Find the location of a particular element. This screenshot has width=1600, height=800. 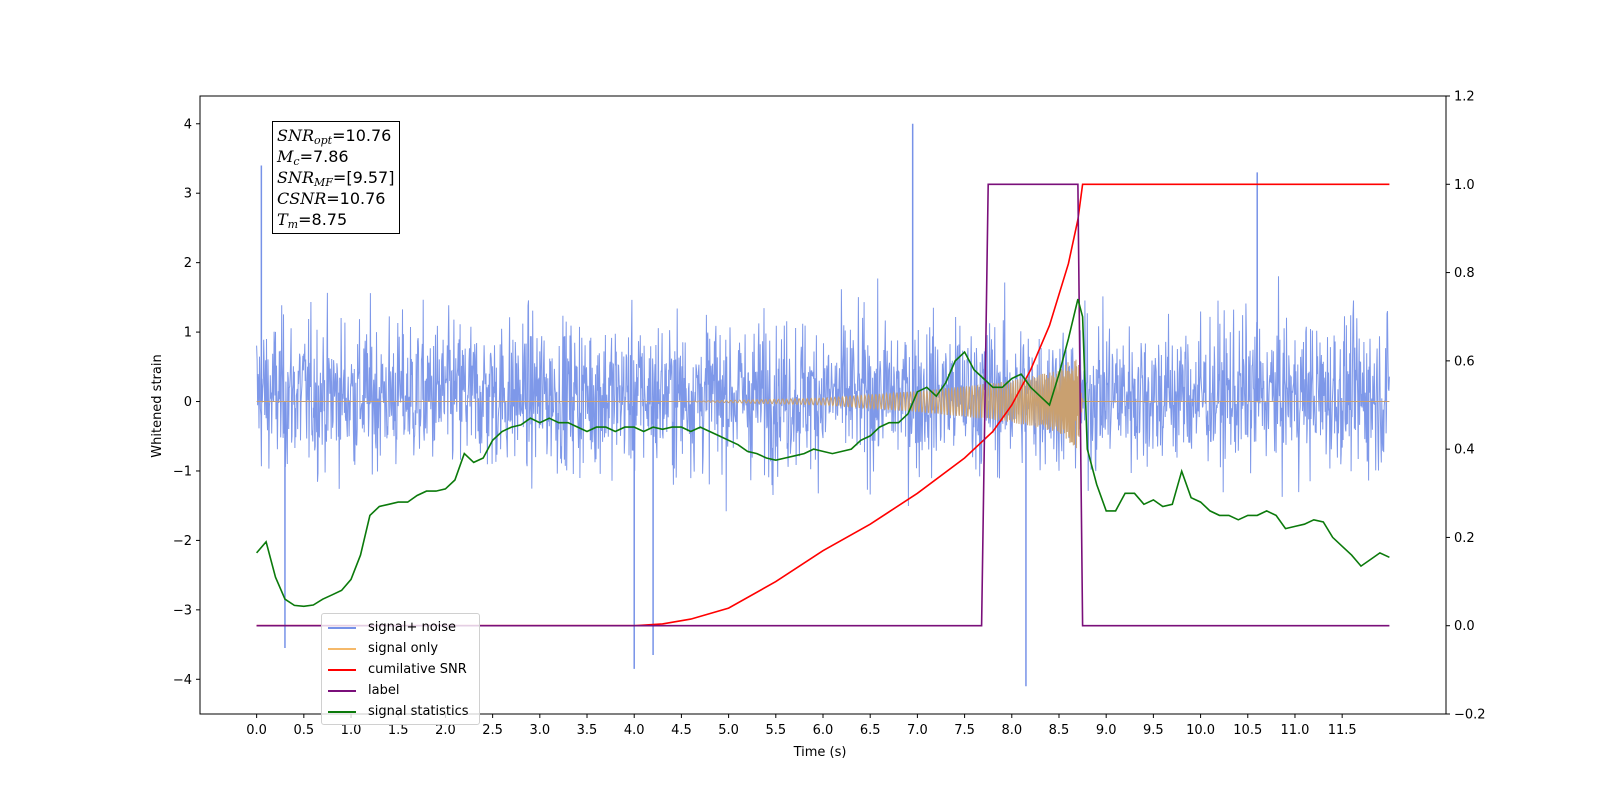

y-tick-label-left: 4 is located at coordinates (188, 124).